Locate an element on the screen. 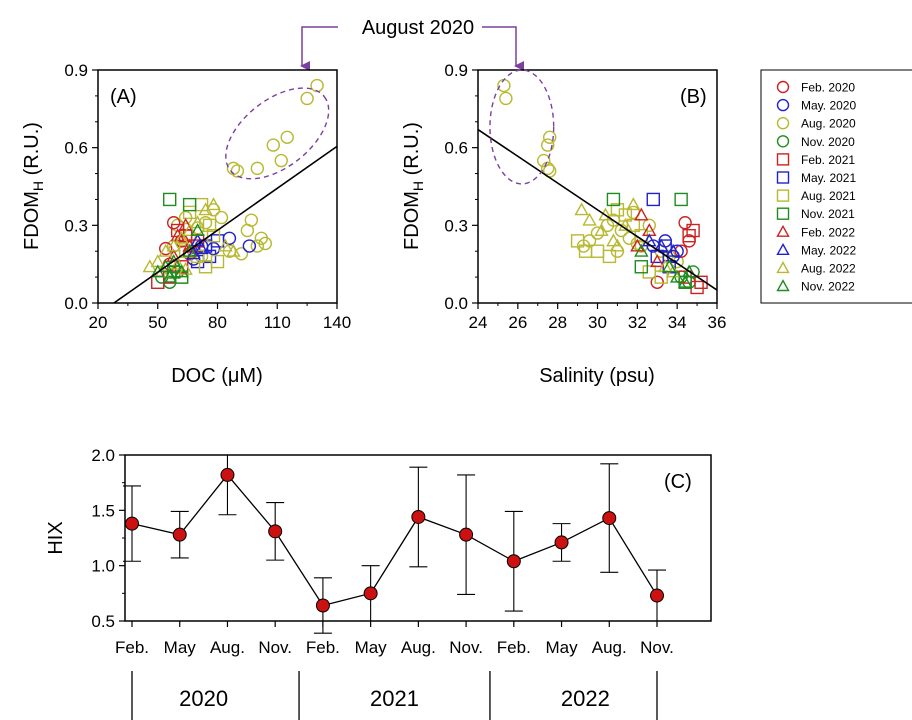 The width and height of the screenshot is (912, 720). panel-a-xtick-label-2: 80 is located at coordinates (217, 322).